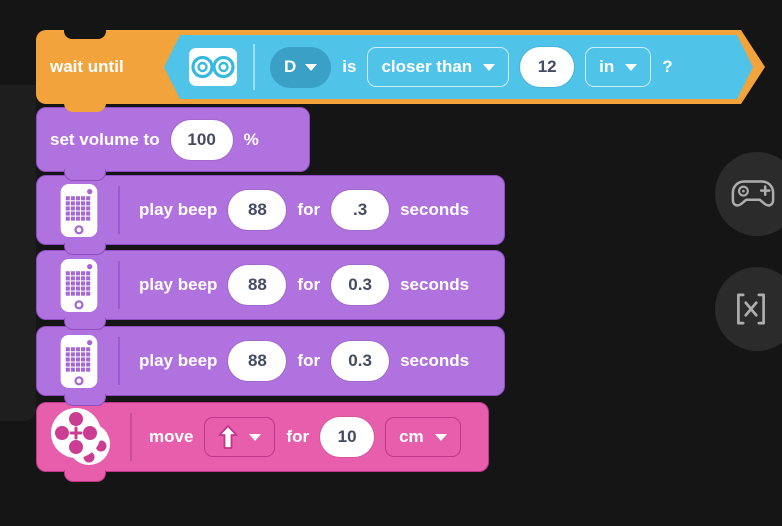 The width and height of the screenshot is (782, 526). I want to click on motor-wheels-icon, so click(80, 436).